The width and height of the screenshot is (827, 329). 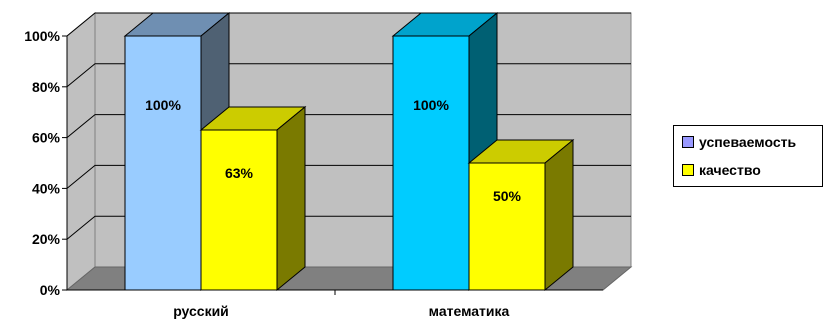 What do you see at coordinates (688, 142) in the screenshot?
I see `legend-swatch-uspevaemost` at bounding box center [688, 142].